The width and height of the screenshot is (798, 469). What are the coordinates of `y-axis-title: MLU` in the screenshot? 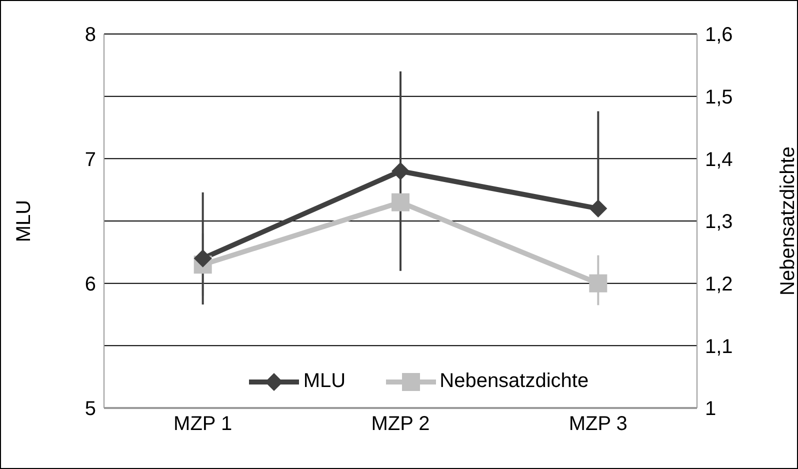 It's located at (24, 221).